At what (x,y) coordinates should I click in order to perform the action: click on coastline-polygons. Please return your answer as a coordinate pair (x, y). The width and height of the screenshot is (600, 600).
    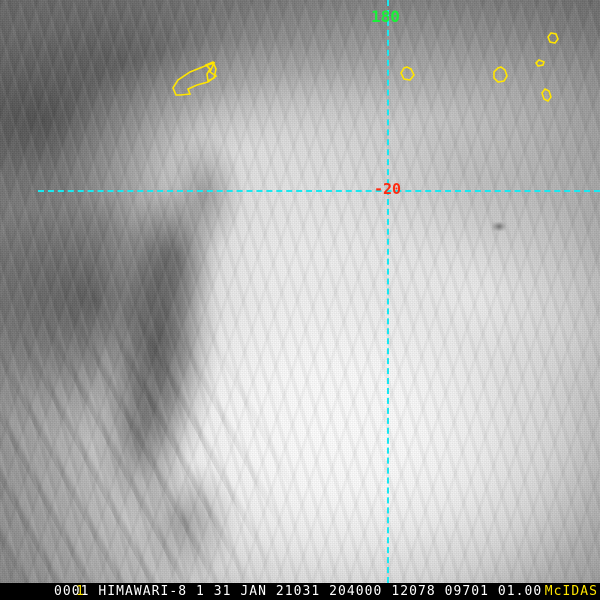
    Looking at the image, I should click on (365, 67).